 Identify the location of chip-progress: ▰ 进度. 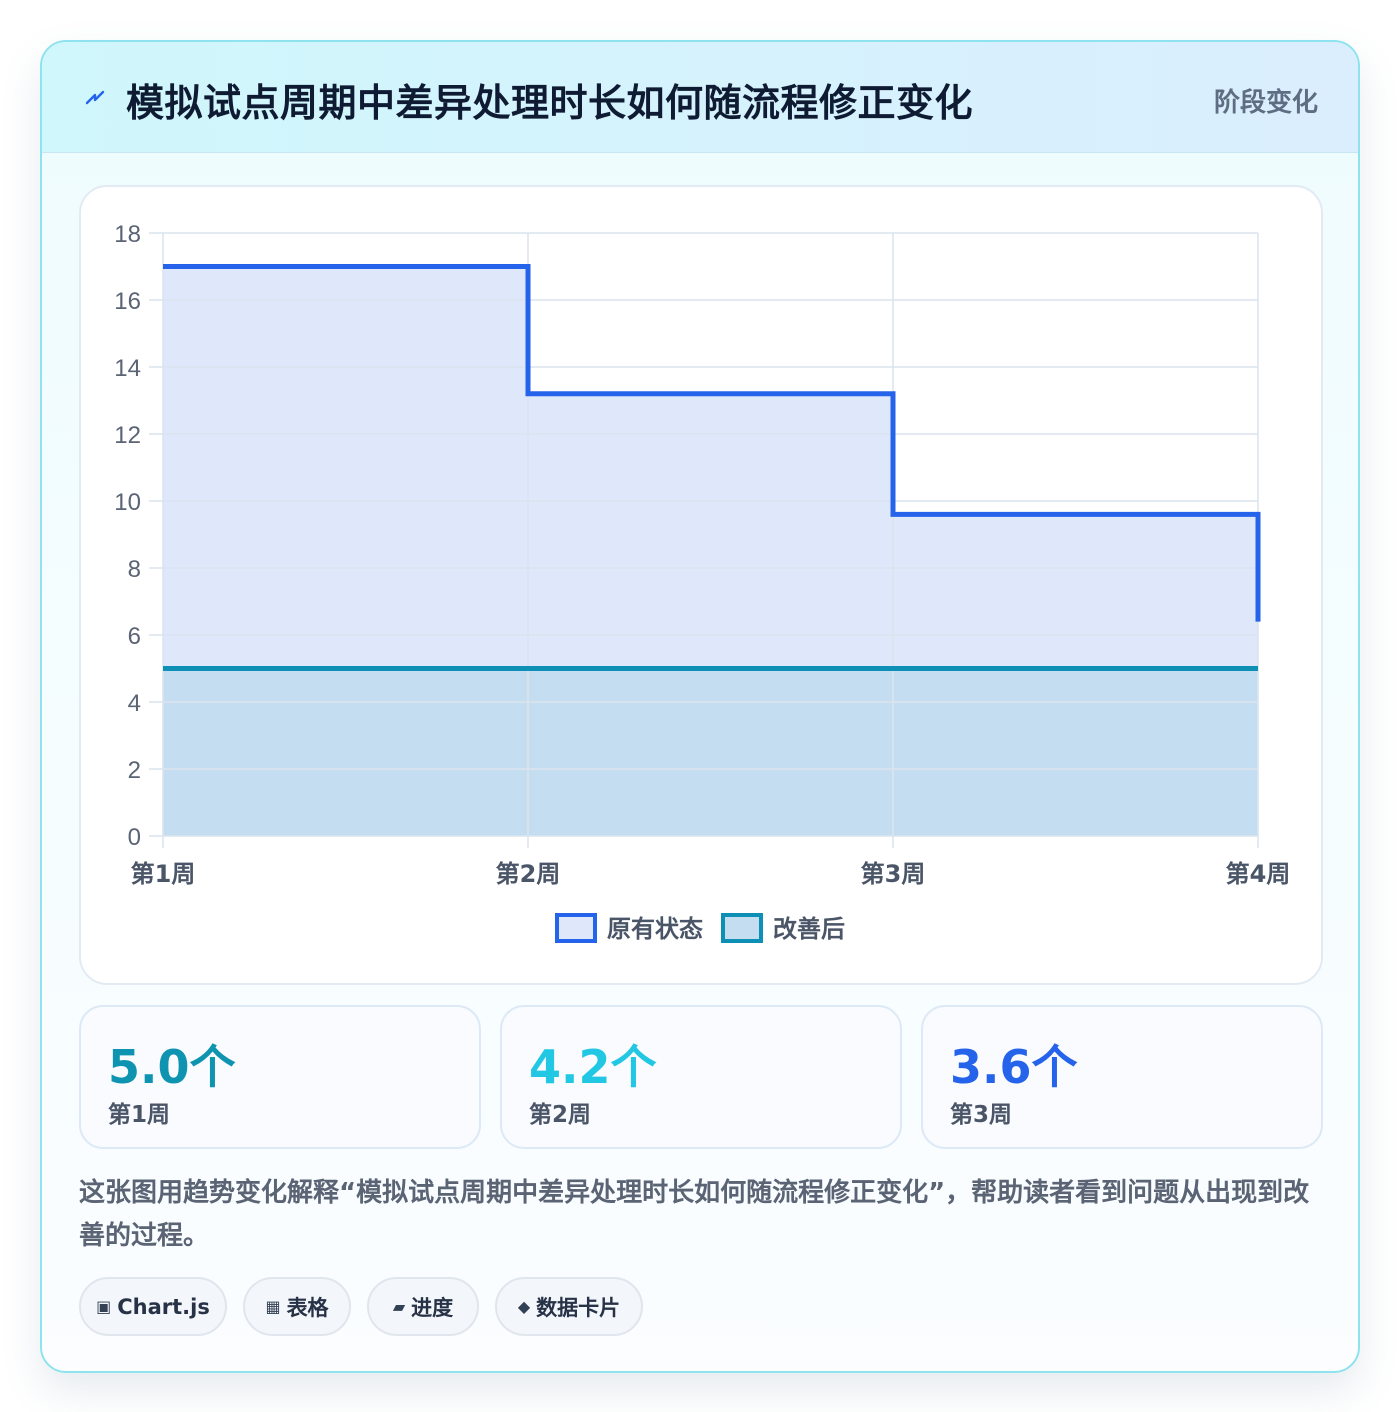
(423, 1306).